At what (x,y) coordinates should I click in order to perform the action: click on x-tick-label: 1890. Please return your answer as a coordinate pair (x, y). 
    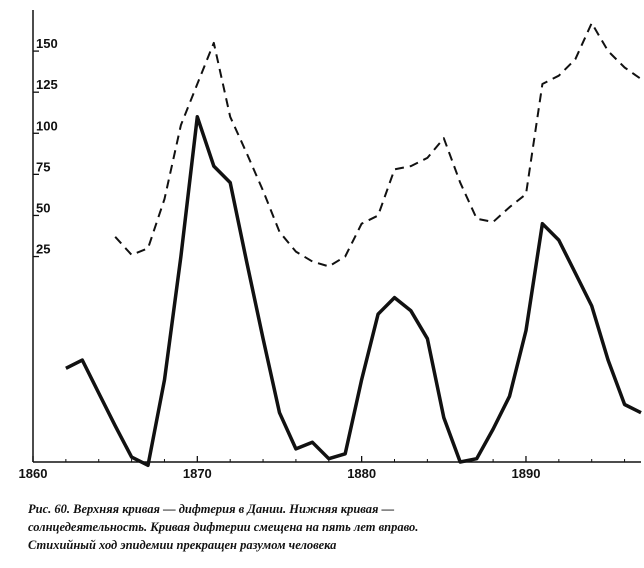
    Looking at the image, I should click on (526, 473).